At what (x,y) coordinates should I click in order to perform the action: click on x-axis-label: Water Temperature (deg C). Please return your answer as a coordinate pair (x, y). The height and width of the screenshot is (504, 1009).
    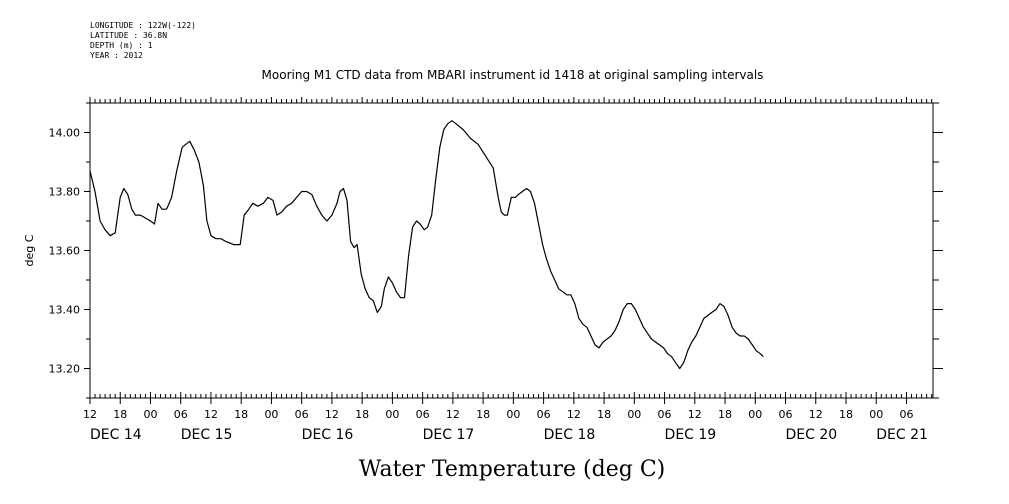
    Looking at the image, I should click on (512, 469).